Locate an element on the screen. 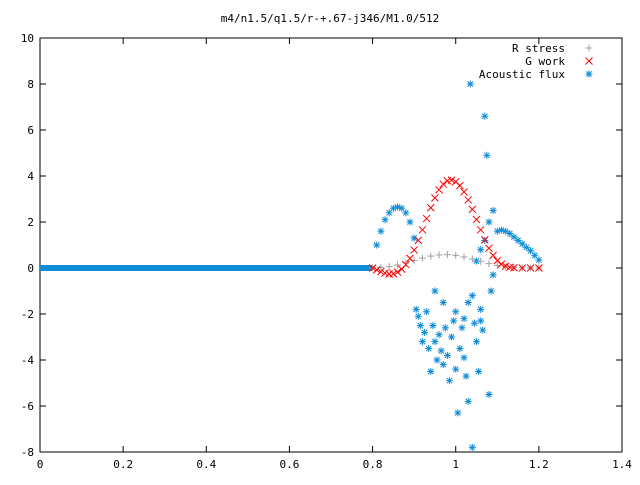  legend-marker is located at coordinates (589, 61).